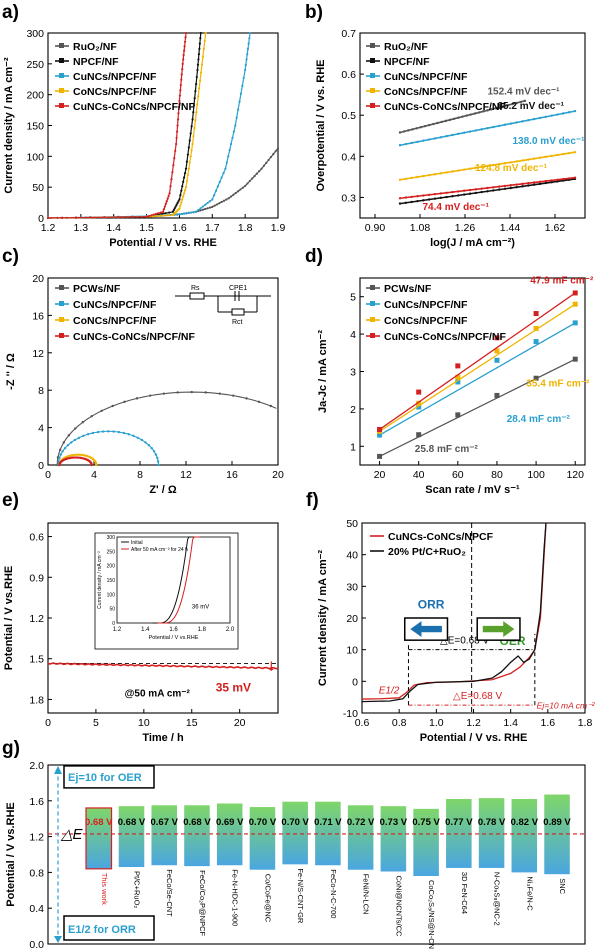 This screenshot has width=600, height=949. Describe the element at coordinates (61, 319) in the screenshot. I see `panel-c-legend-marker` at that location.